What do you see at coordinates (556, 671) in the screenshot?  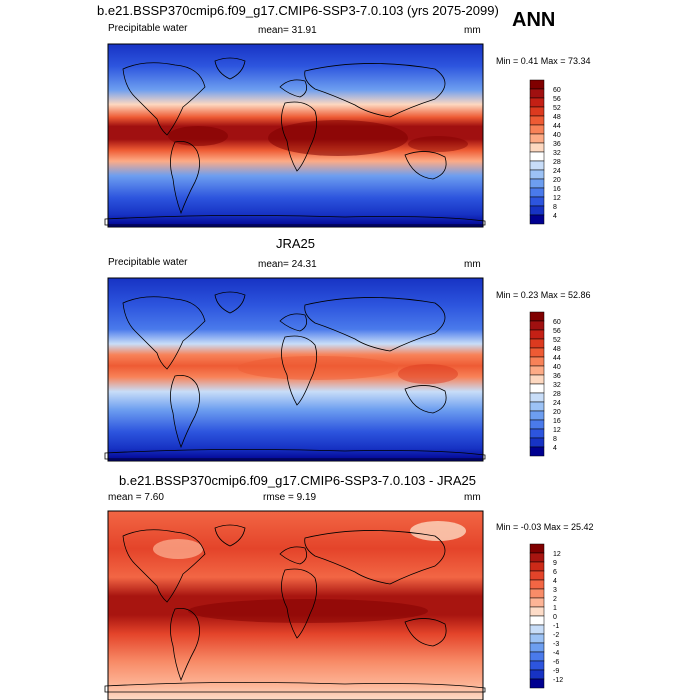 I see `colorbar-tick-label: -9` at bounding box center [556, 671].